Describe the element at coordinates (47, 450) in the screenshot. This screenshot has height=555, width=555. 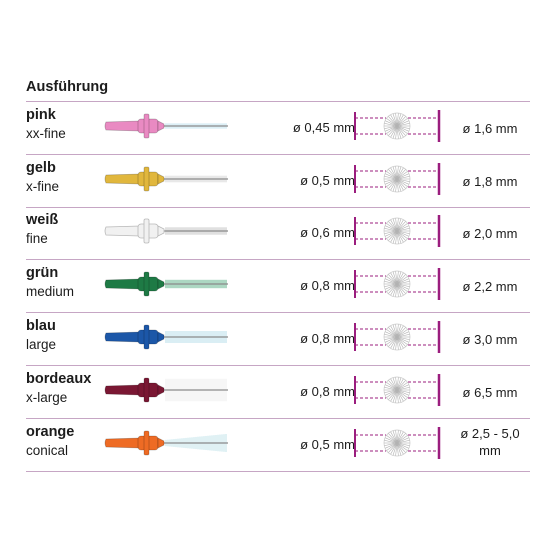
I see `size-name: conical` at that location.